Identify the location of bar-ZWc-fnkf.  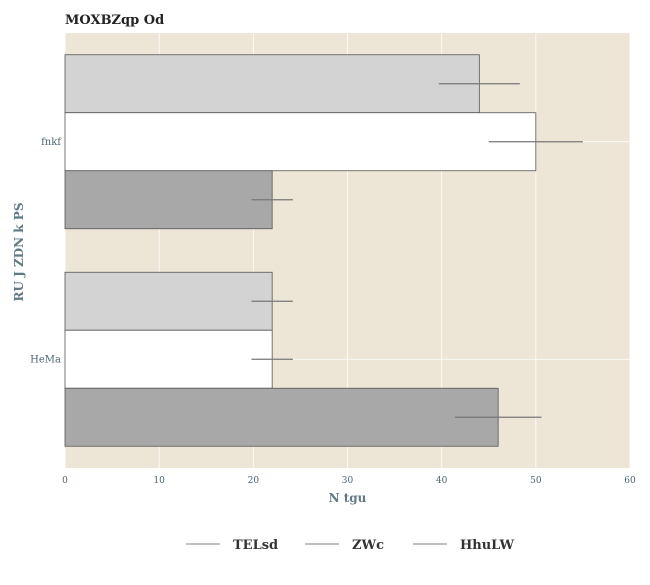
(300, 142).